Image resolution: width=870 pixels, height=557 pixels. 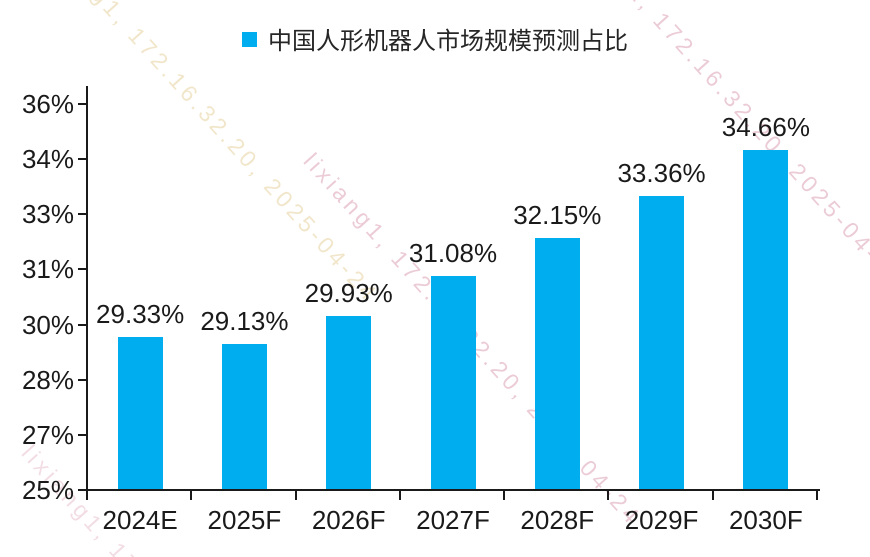 I want to click on bar-2027F, so click(x=453, y=382).